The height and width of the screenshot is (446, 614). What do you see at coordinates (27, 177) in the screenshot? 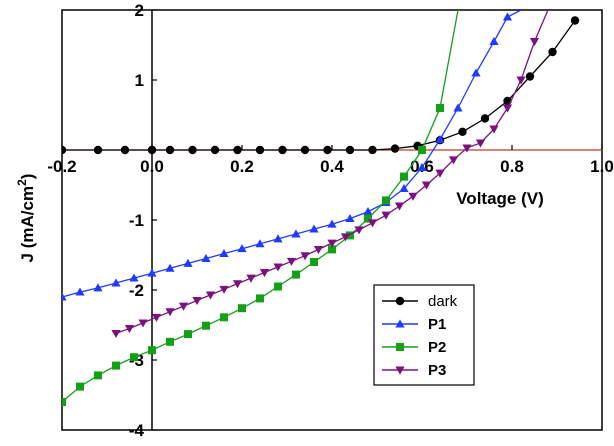
I see `y-axis-title-close: )` at bounding box center [27, 177].